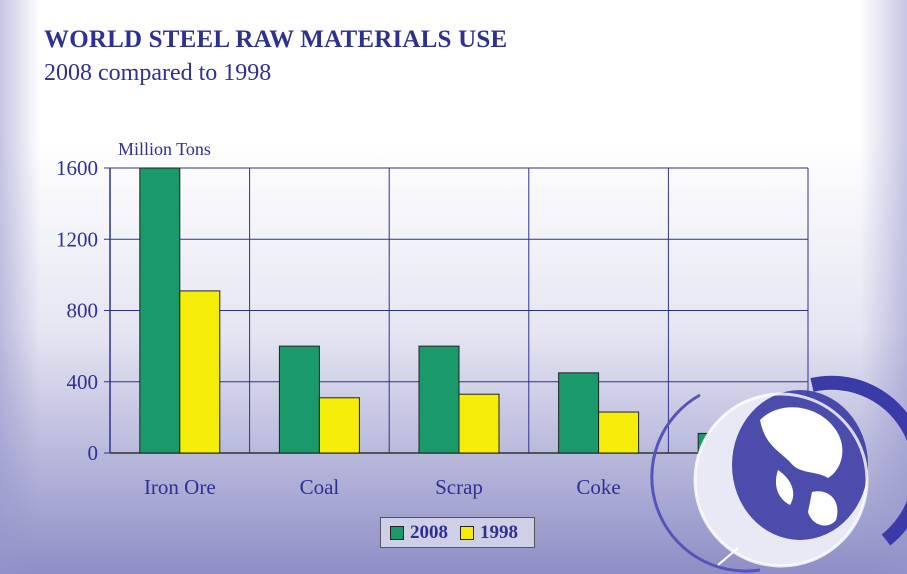 The height and width of the screenshot is (574, 907). Describe the element at coordinates (83, 382) in the screenshot. I see `y-tick-label: 400` at that location.